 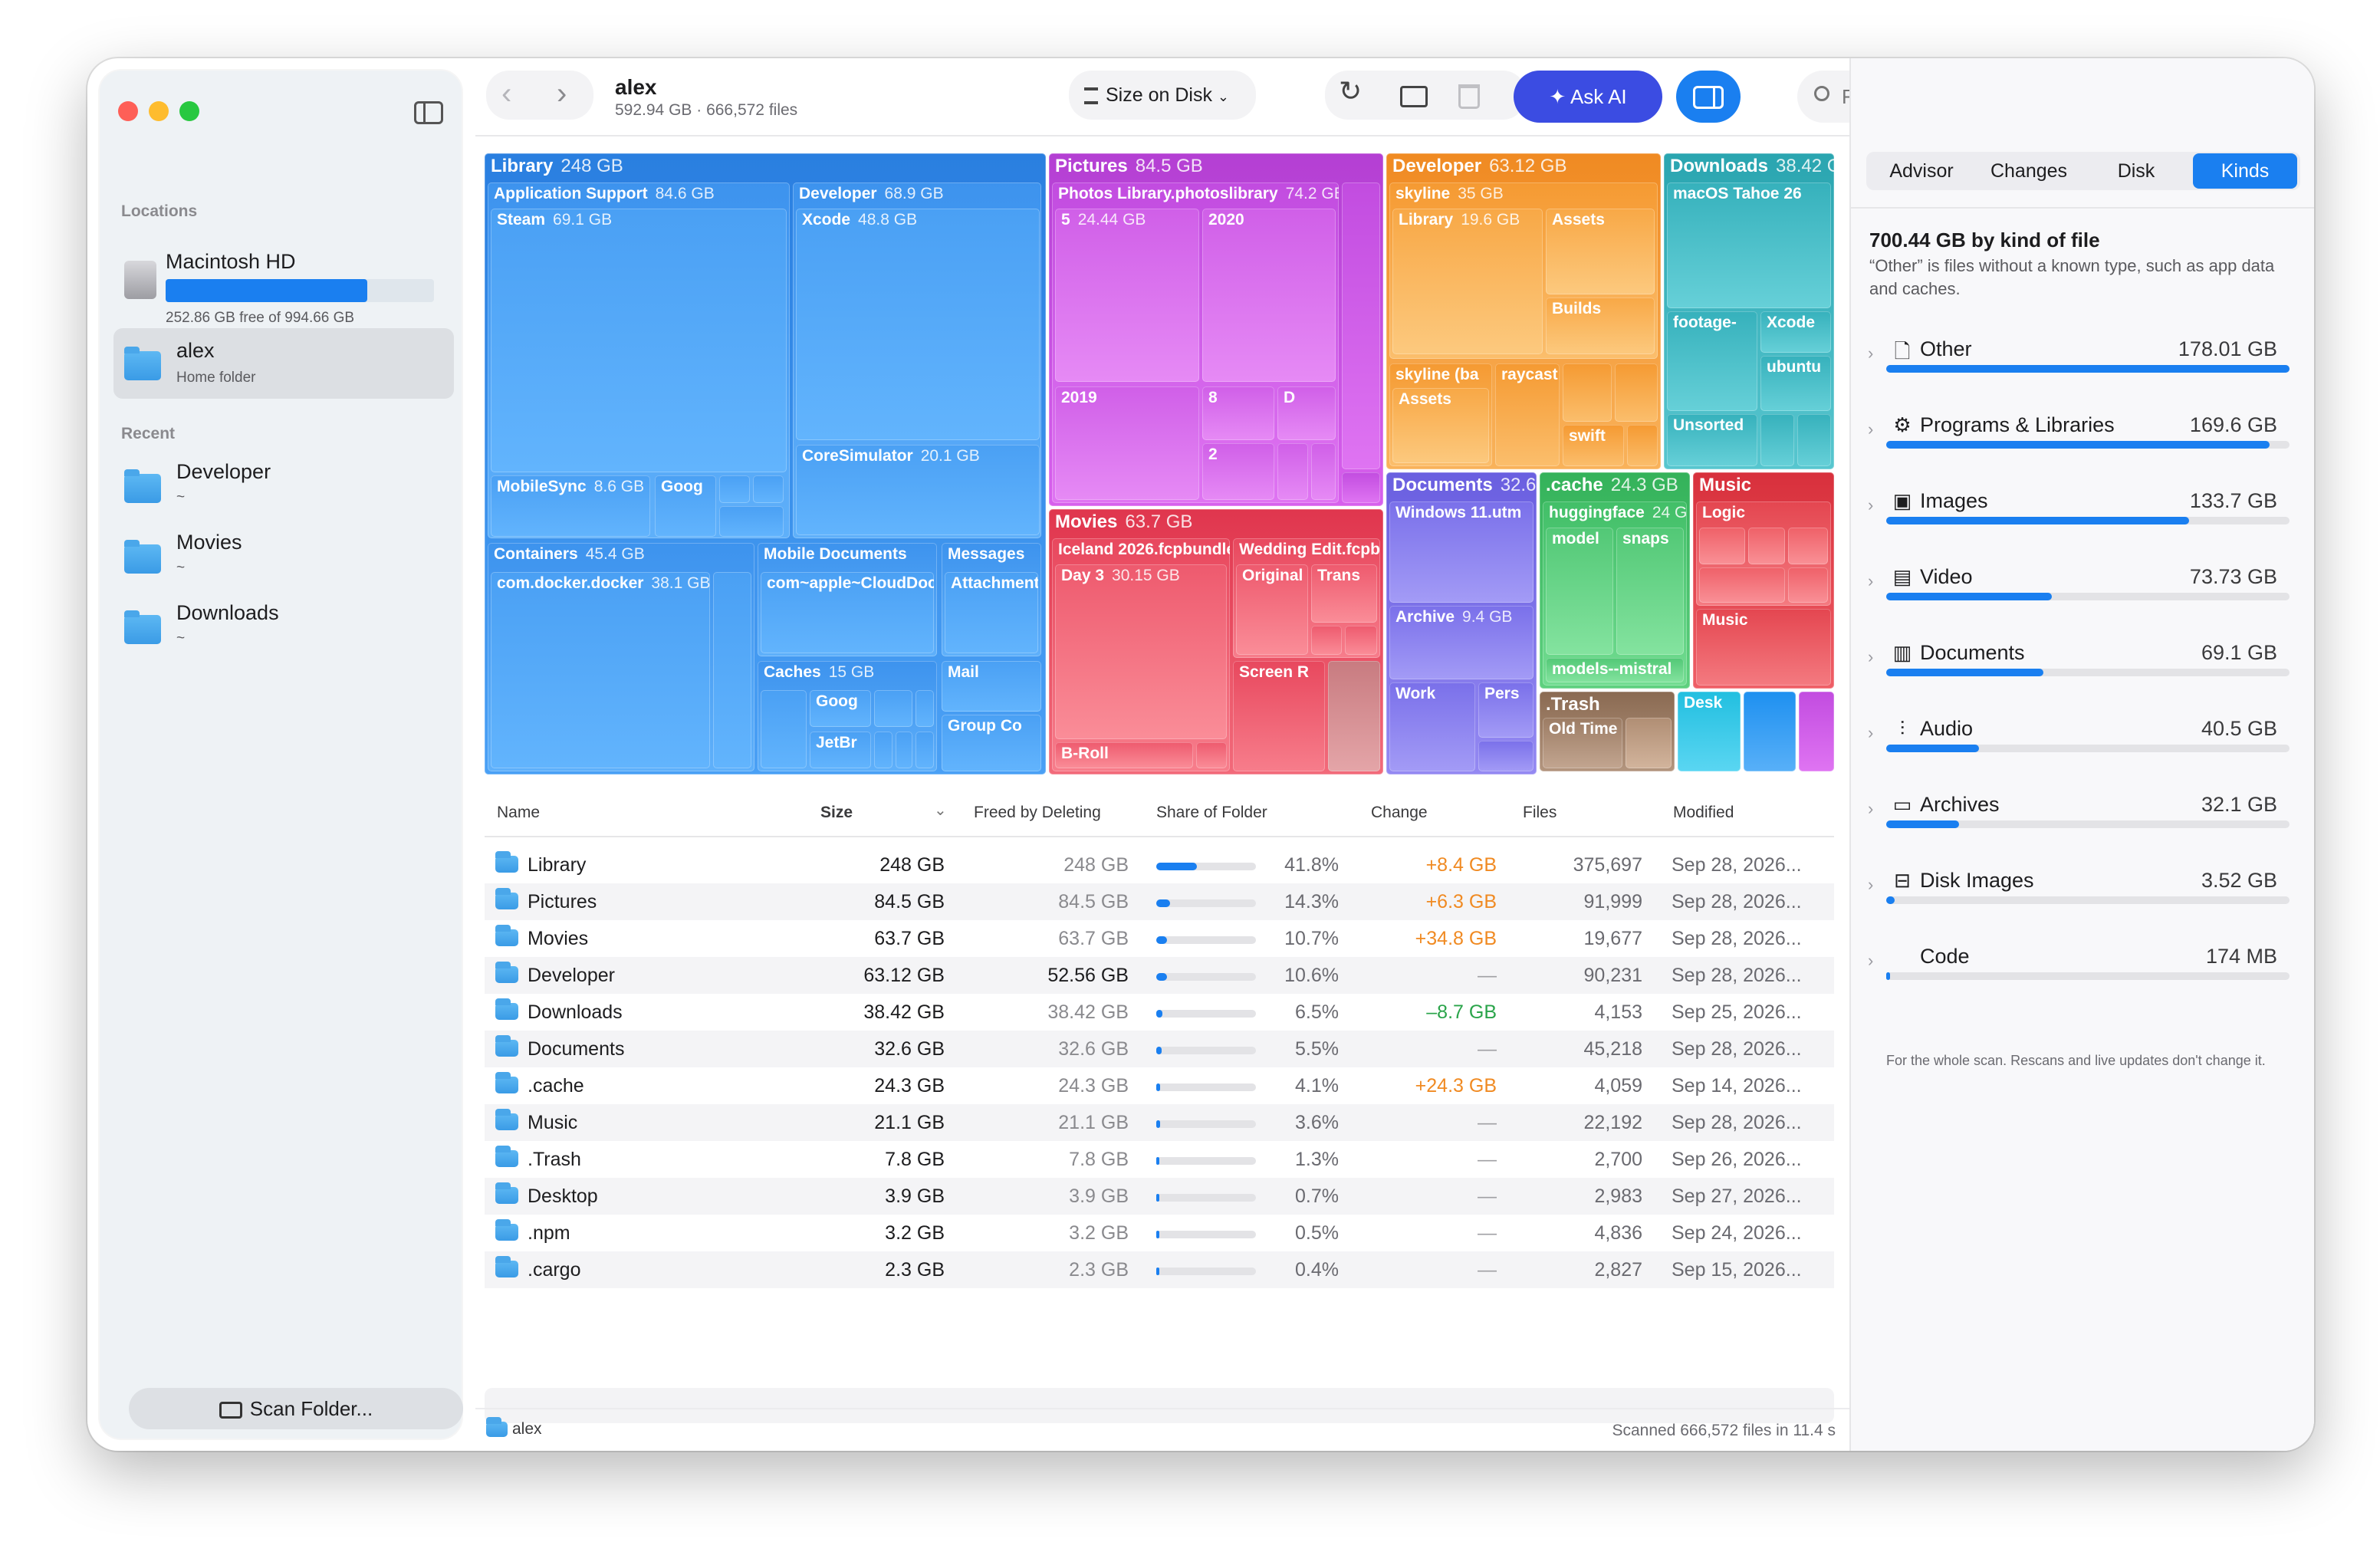 What do you see at coordinates (1269, 295) in the screenshot?
I see `treemap-tile-p2020: 2020` at bounding box center [1269, 295].